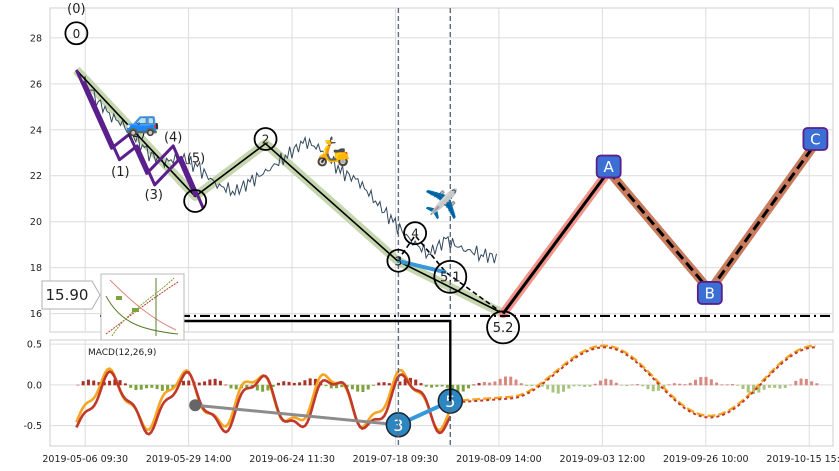 This screenshot has height=471, width=839. I want to click on wave-label: (0), so click(76, 9).